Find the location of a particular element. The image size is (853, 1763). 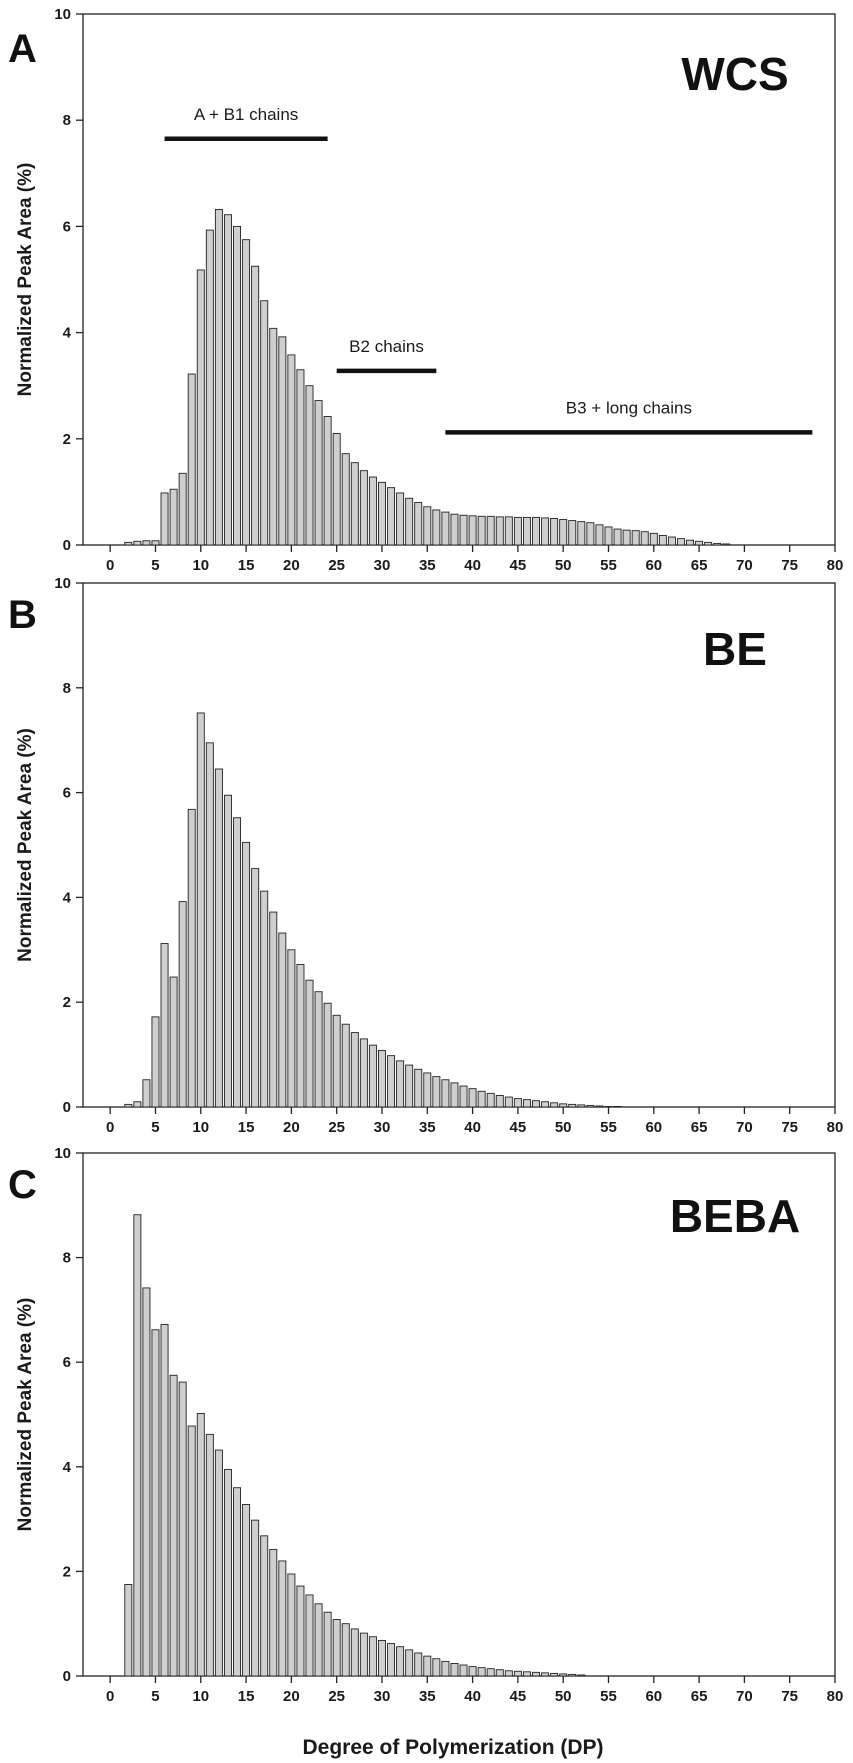

panel-letter: B is located at coordinates (22, 615).